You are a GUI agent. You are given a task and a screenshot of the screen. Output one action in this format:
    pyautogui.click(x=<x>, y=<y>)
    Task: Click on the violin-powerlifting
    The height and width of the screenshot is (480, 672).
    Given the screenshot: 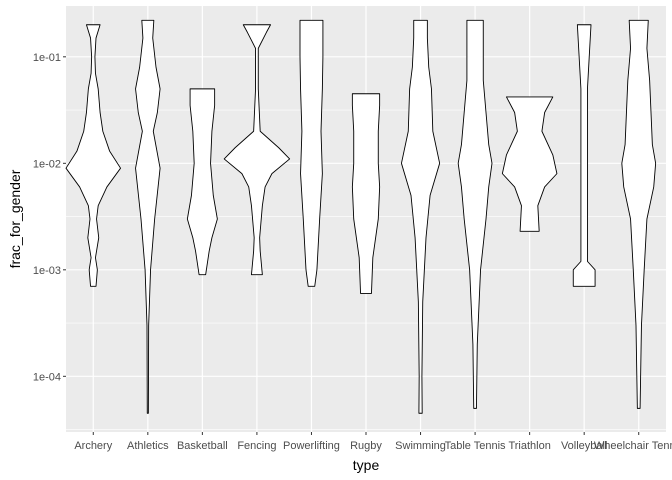 What is the action you would take?
    pyautogui.click(x=311, y=153)
    